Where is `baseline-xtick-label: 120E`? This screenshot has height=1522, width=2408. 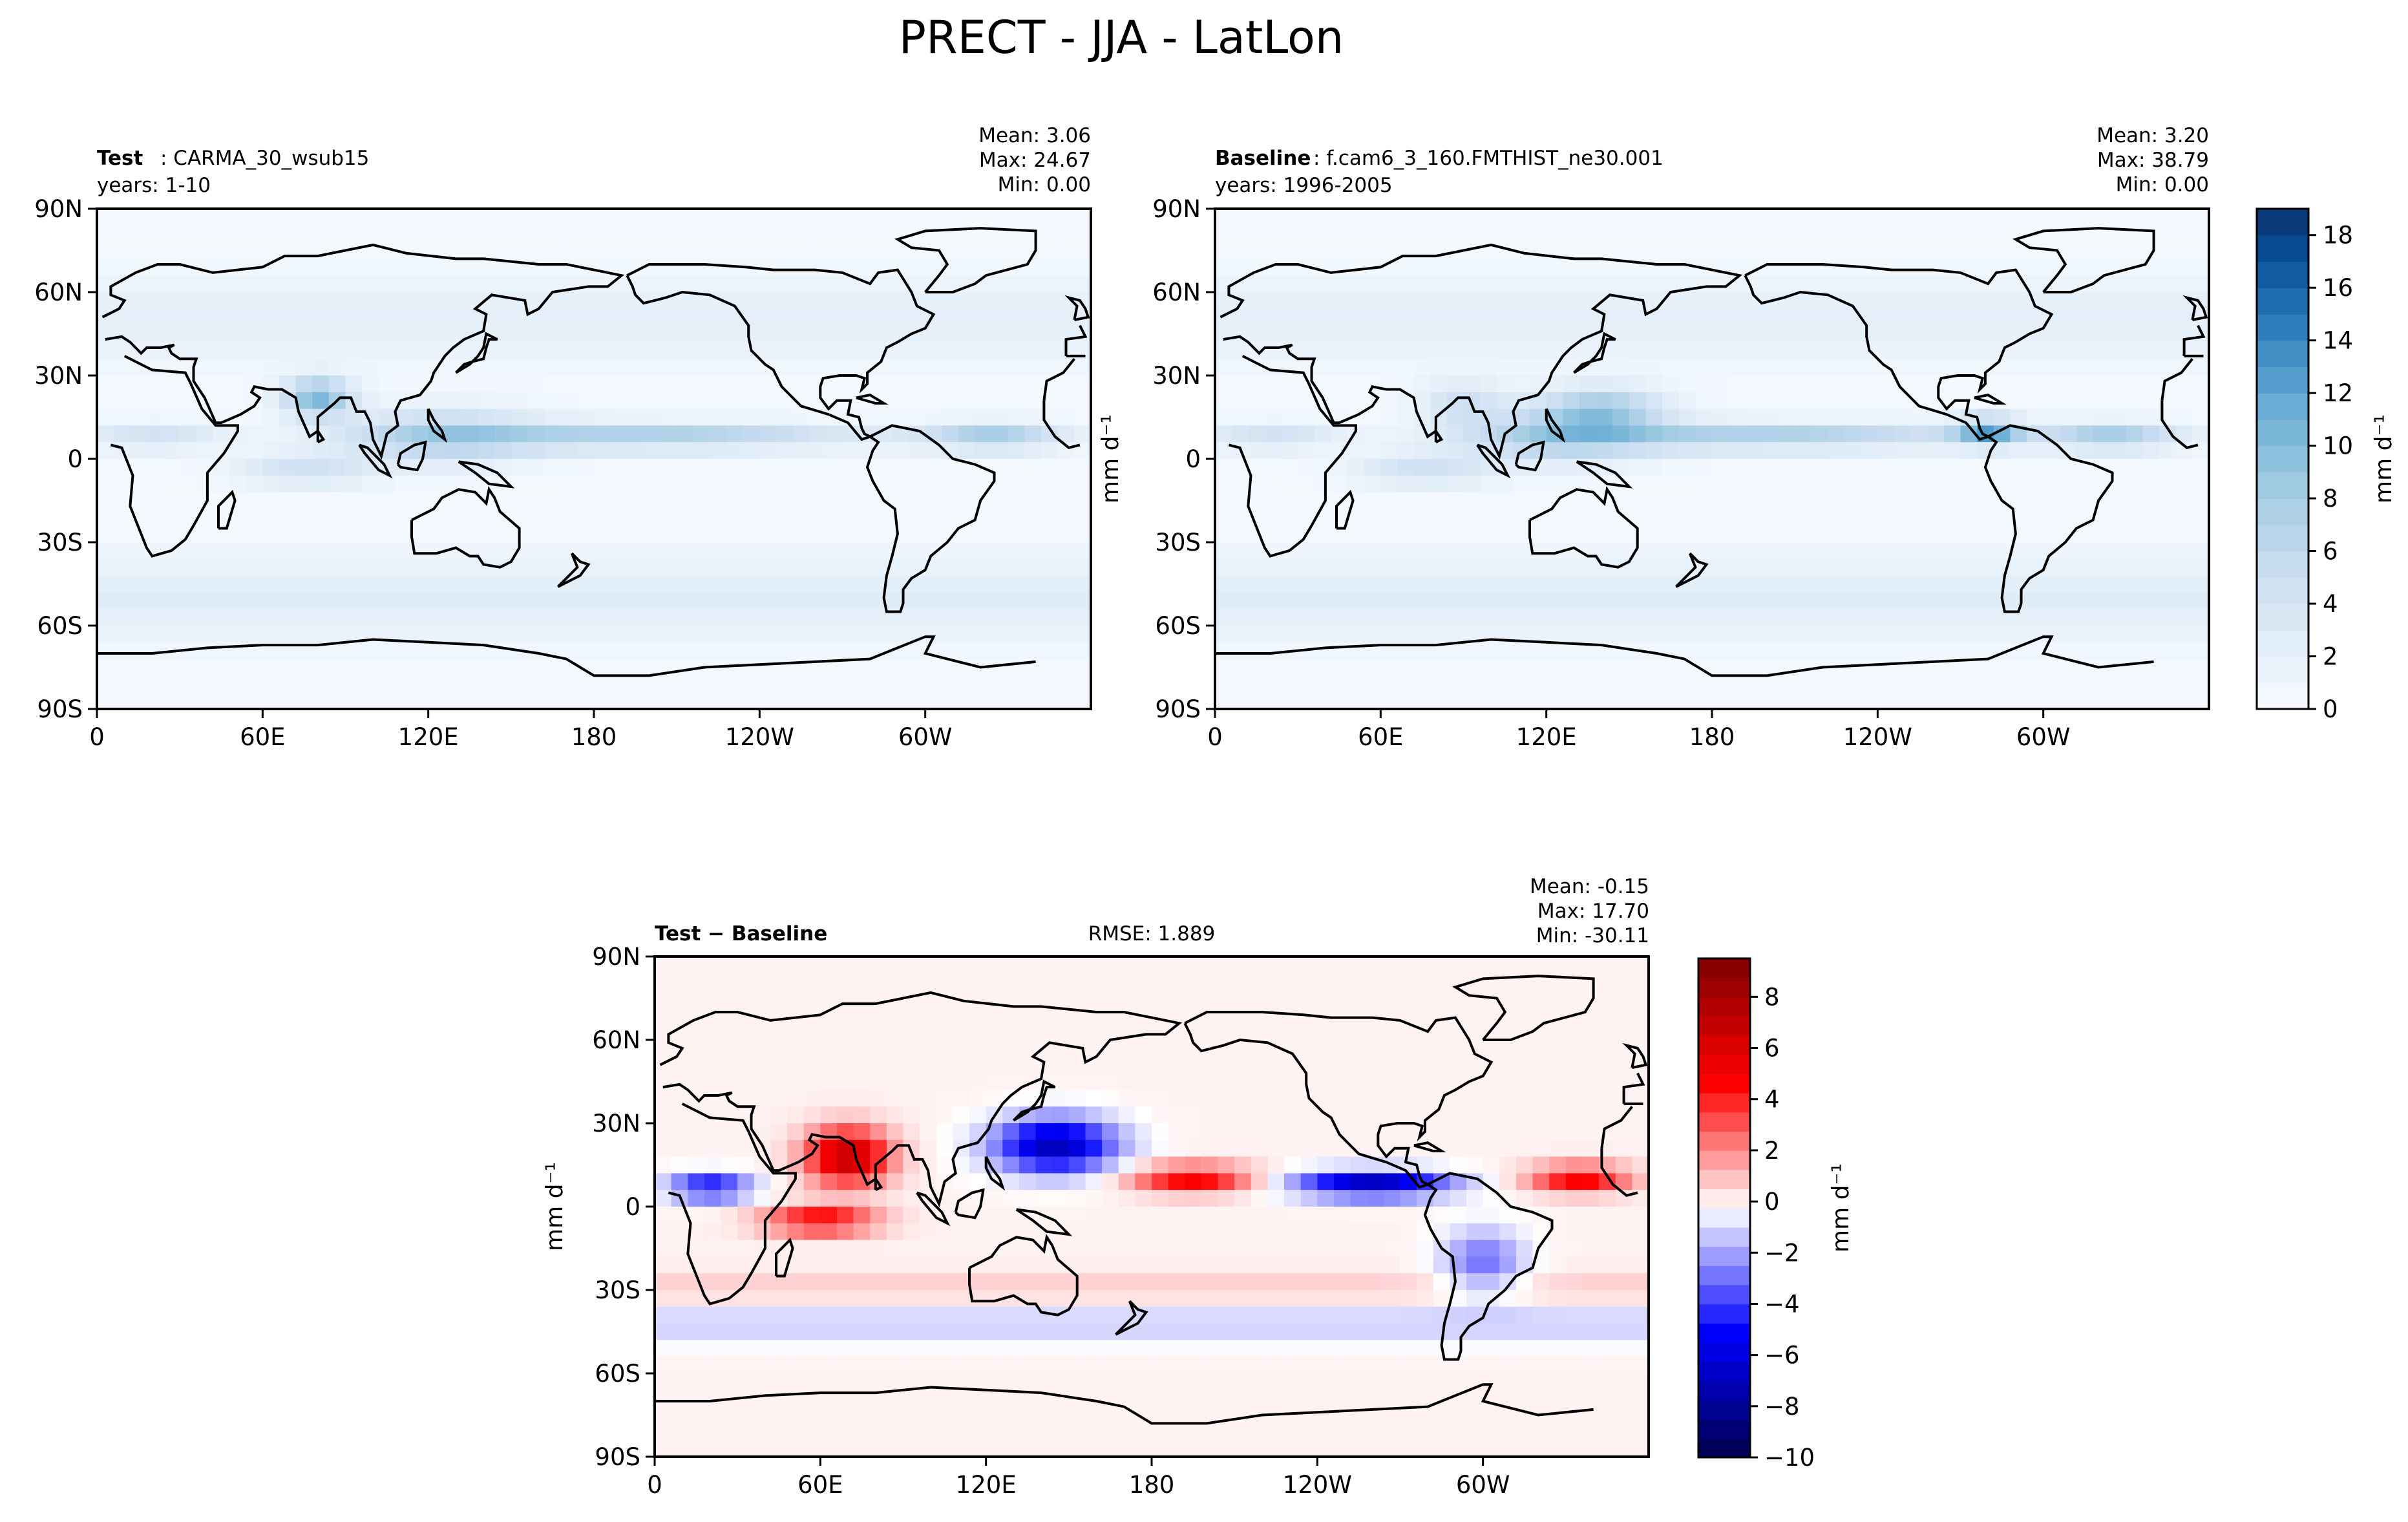
baseline-xtick-label: 120E is located at coordinates (1546, 737).